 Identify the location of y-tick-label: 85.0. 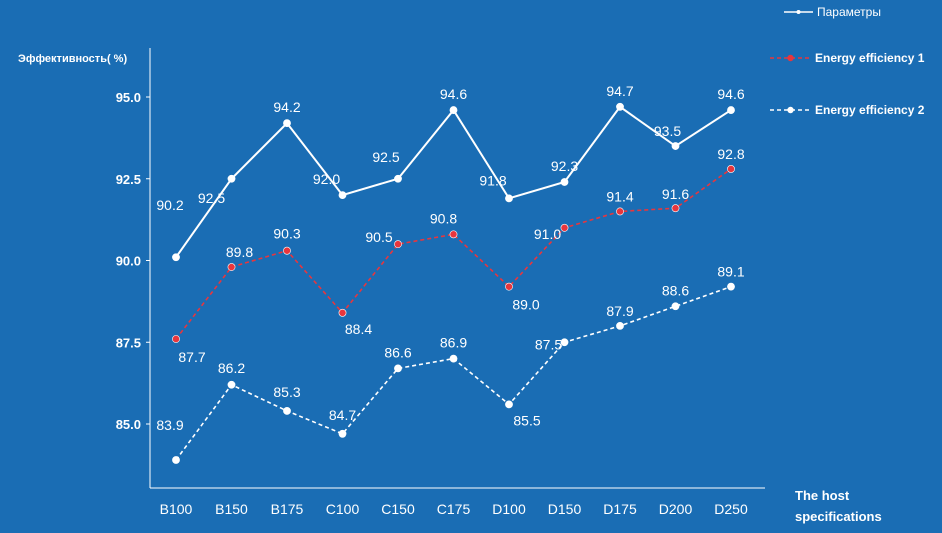
(128, 424).